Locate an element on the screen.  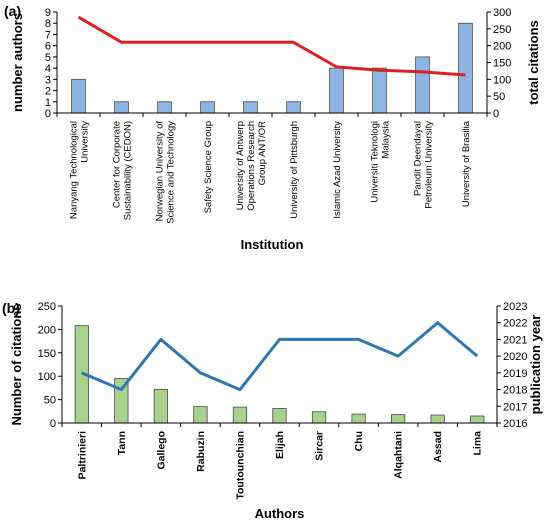
category-label-line: Nanyang Technological is located at coordinates (74, 170).